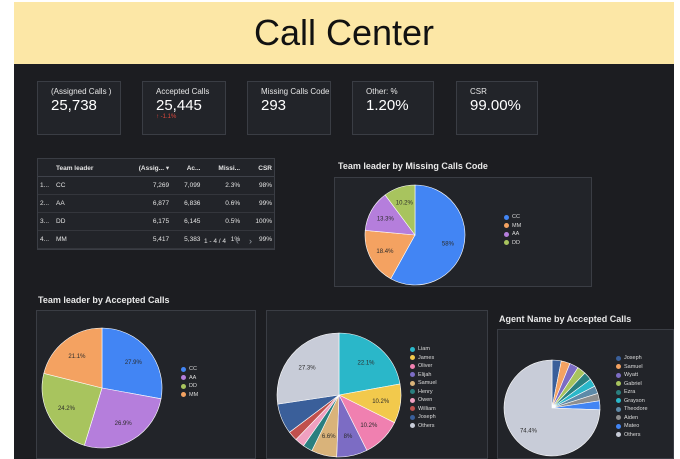 This screenshot has height=459, width=680. What do you see at coordinates (86, 168) in the screenshot?
I see `column-header-team-leader: Team leader` at bounding box center [86, 168].